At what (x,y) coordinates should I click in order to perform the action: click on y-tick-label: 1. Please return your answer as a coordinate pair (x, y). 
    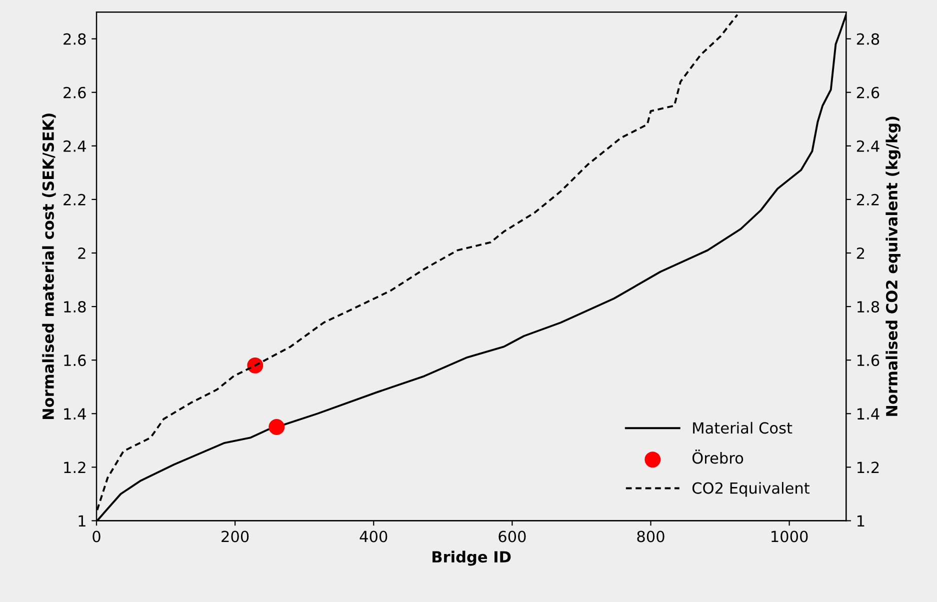
    Looking at the image, I should click on (82, 521).